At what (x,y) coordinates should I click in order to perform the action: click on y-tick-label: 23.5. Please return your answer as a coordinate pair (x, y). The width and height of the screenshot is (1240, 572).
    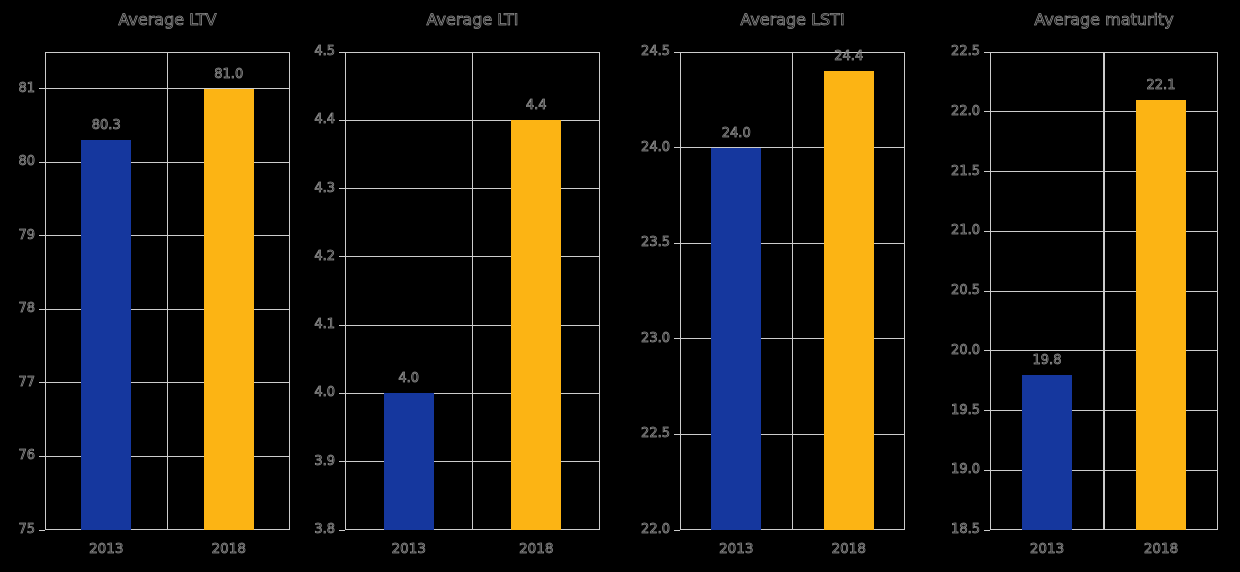
    Looking at the image, I should click on (656, 243).